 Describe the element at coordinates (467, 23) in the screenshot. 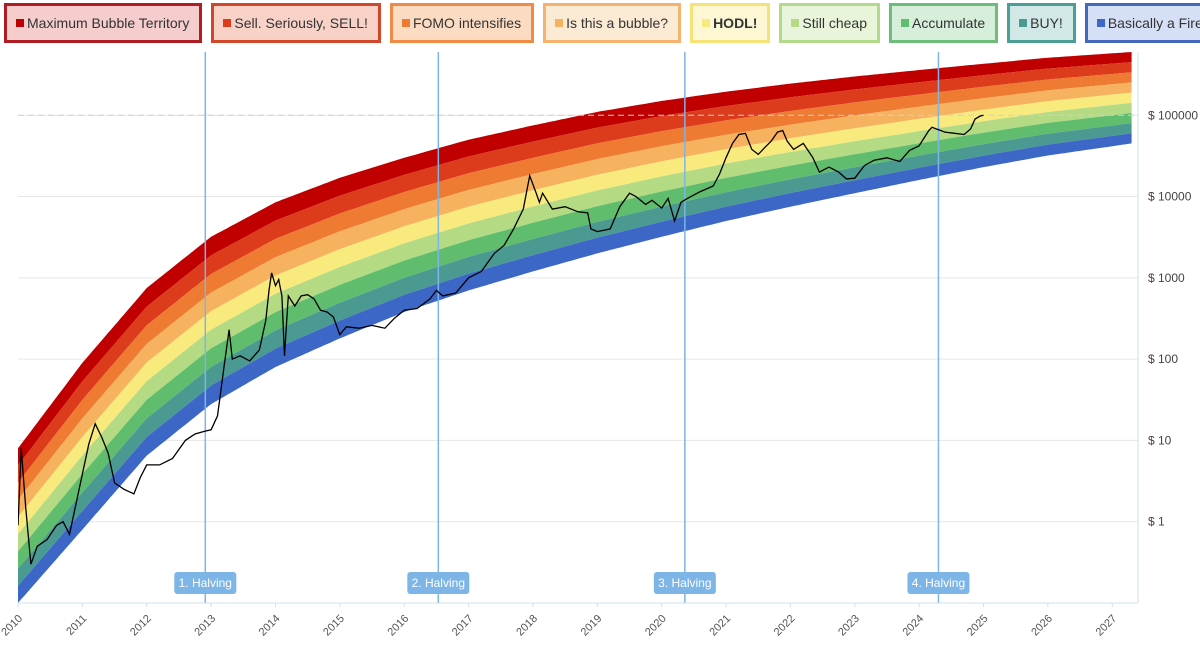

I see `legend-label: FOMO intensifies` at that location.